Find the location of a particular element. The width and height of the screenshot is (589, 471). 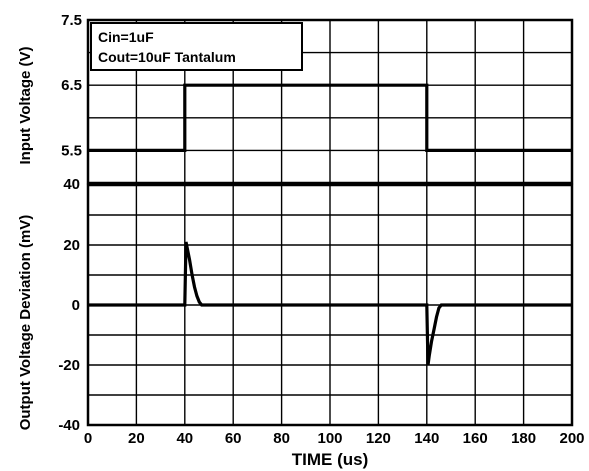

bottom-y-tick-label: -40 is located at coordinates (69, 425).